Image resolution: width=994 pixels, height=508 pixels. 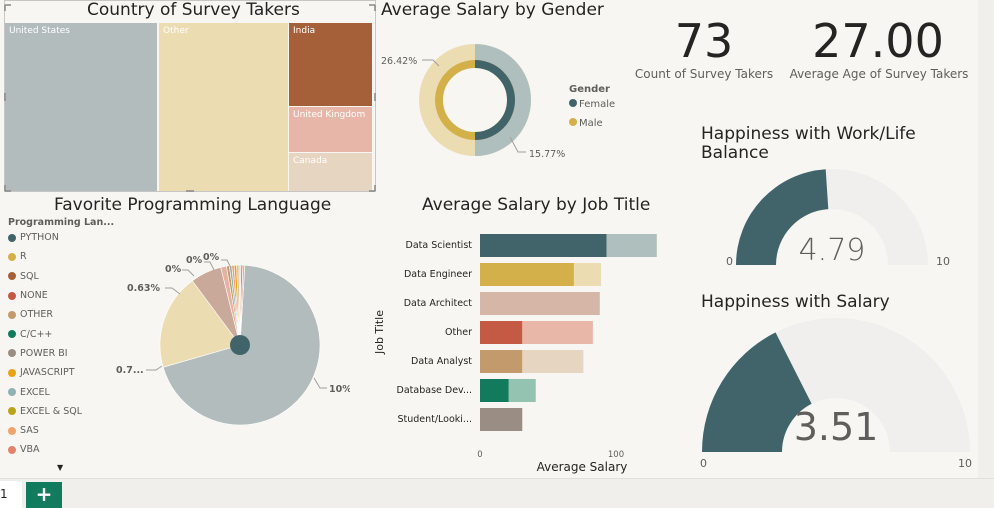 I want to click on legend-label: VBA, so click(x=30, y=450).